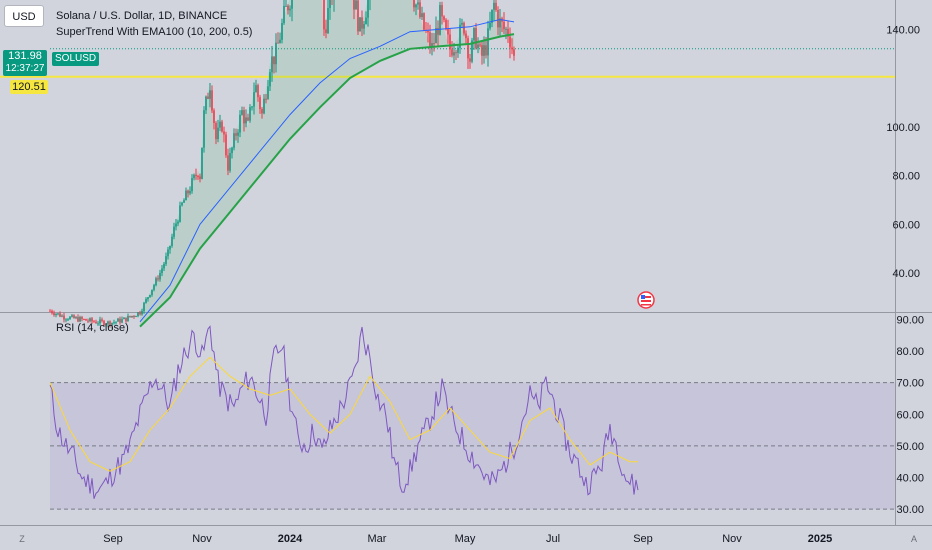 This screenshot has height=550, width=932. I want to click on time-axis: Sep Nov 2024 Mar May Jul Sep Nov 2025, so click(467, 539).